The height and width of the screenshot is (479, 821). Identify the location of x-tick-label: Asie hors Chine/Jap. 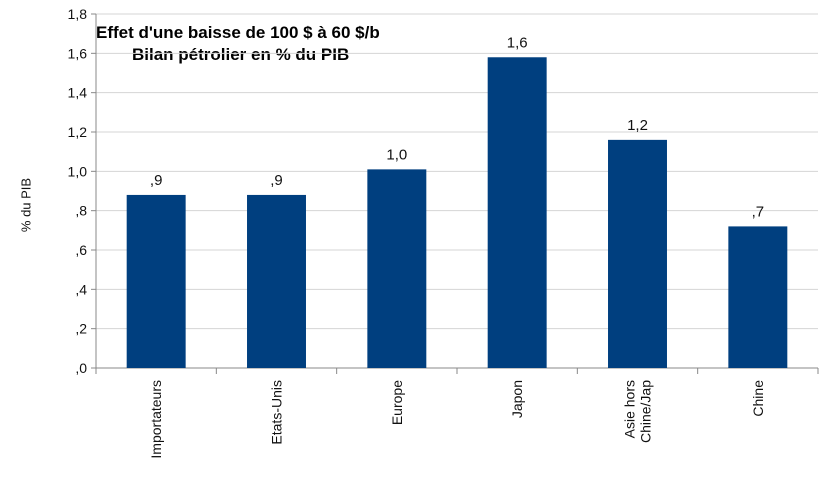
(638, 411).